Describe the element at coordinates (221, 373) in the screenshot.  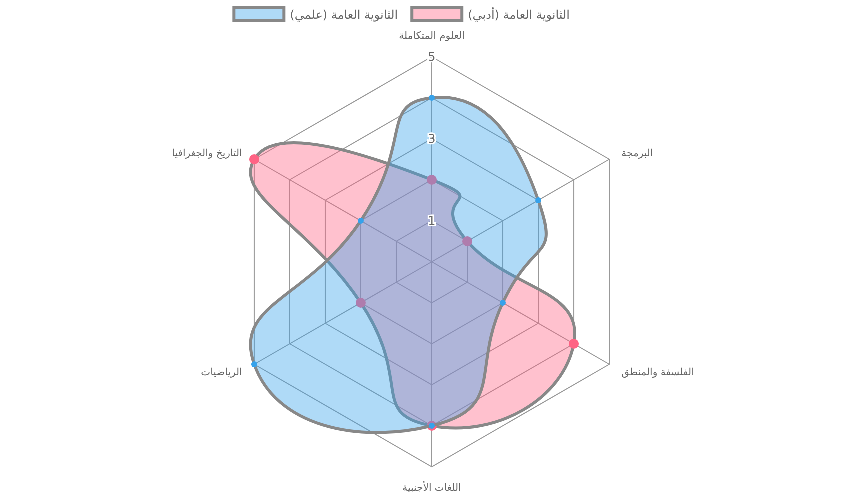
I see `spoke-label: الرياضيات` at that location.